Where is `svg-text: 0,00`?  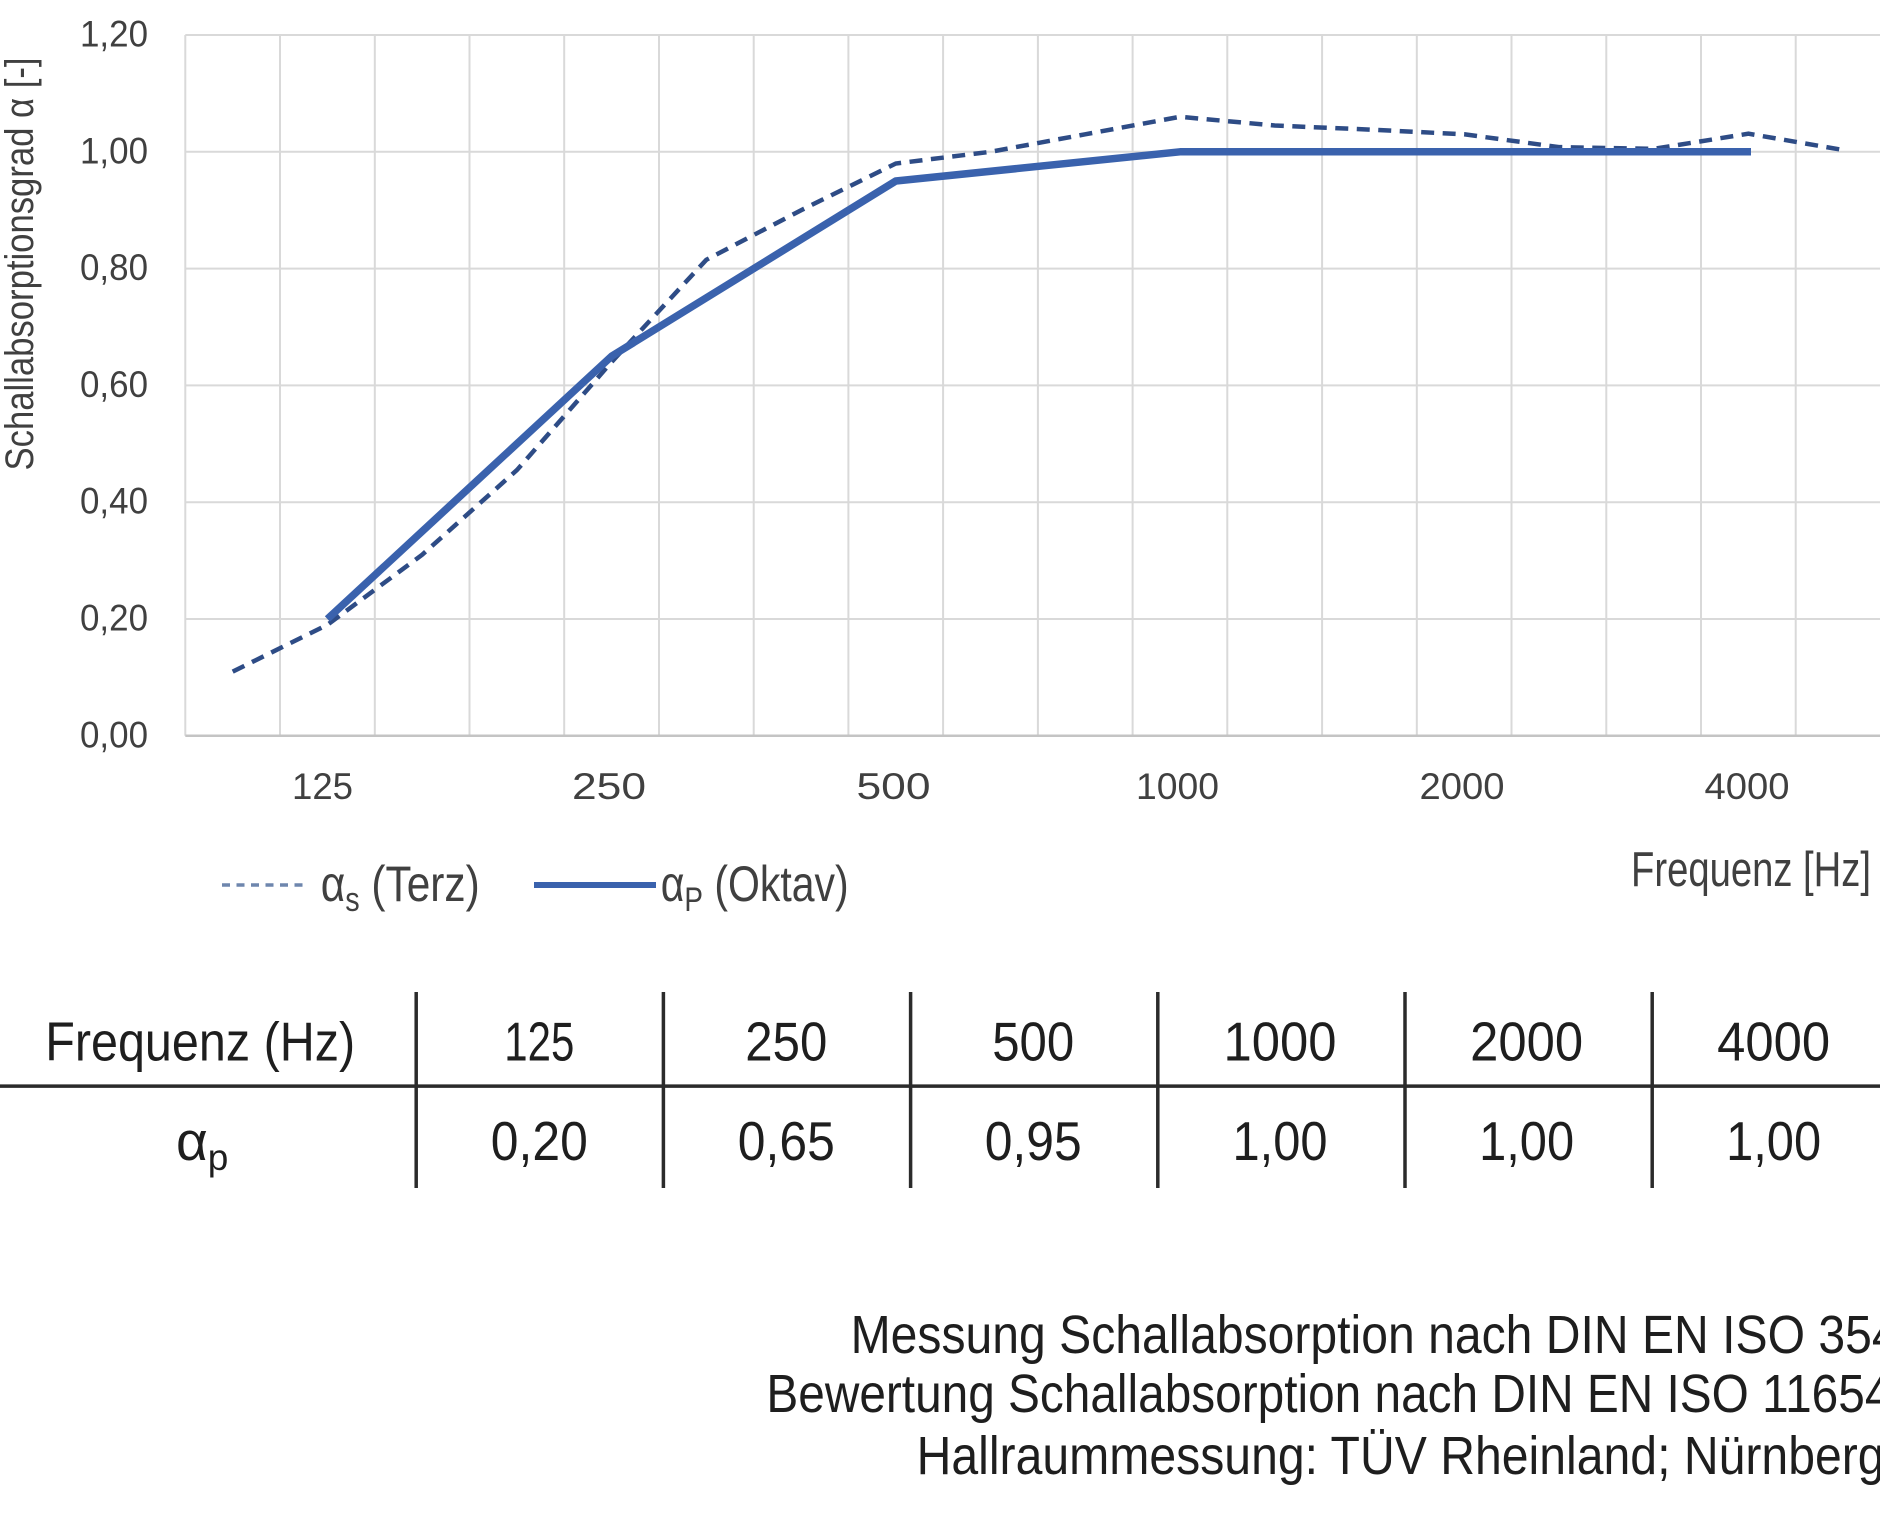
svg-text: 0,00 is located at coordinates (114, 734).